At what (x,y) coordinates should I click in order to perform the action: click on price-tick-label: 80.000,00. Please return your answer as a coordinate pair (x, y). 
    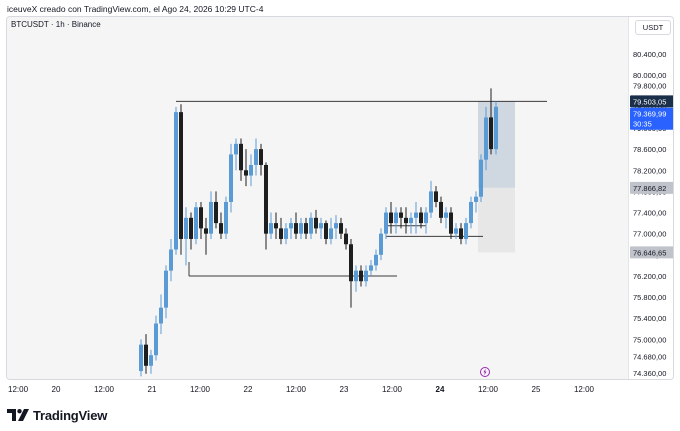
    Looking at the image, I should click on (649, 75).